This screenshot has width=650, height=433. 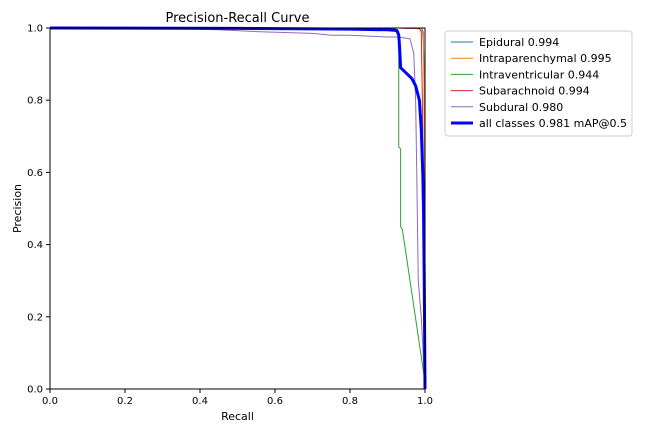 What do you see at coordinates (35, 29) in the screenshot?
I see `y-tick-label: 1.0` at bounding box center [35, 29].